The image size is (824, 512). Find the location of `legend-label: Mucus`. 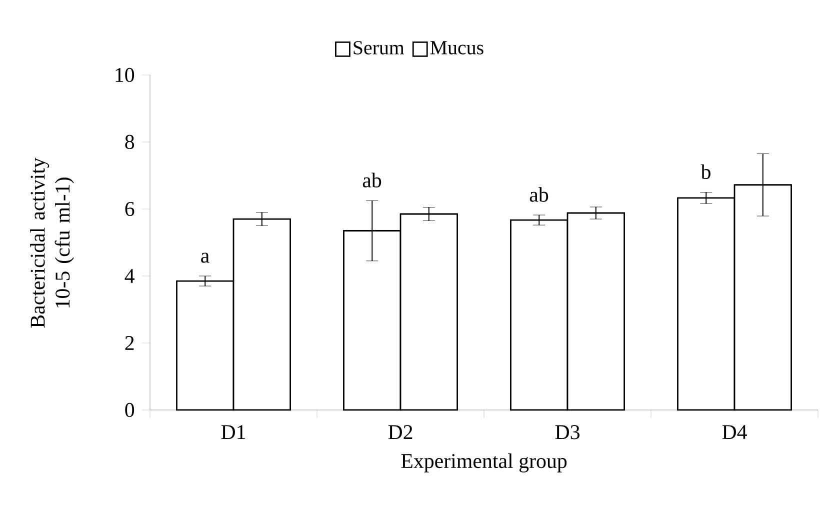

legend-label: Mucus is located at coordinates (457, 47).